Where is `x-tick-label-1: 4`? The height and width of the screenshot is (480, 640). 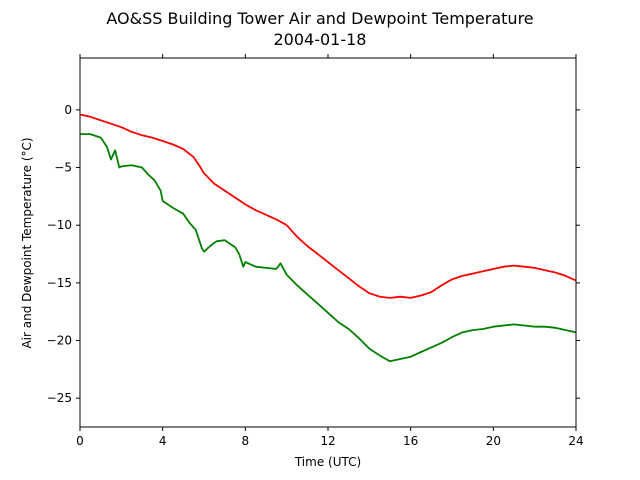 x-tick-label-1: 4 is located at coordinates (163, 441).